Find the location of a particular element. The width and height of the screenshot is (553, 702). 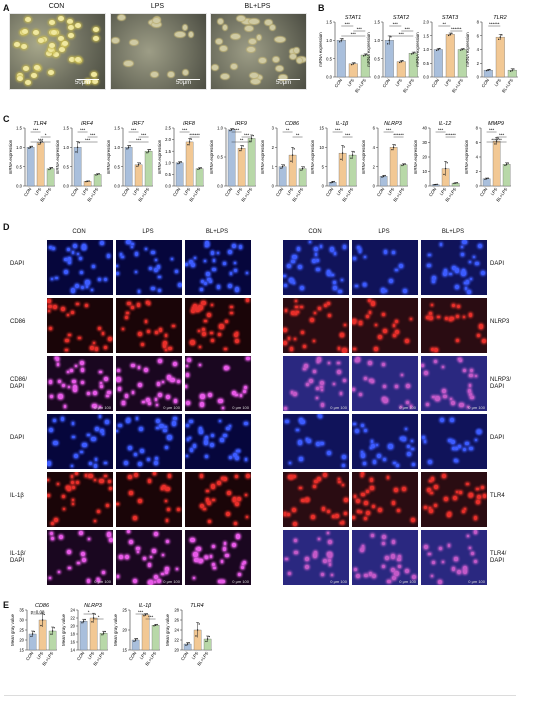

chart-title: MMP9 is located at coordinates (496, 124).